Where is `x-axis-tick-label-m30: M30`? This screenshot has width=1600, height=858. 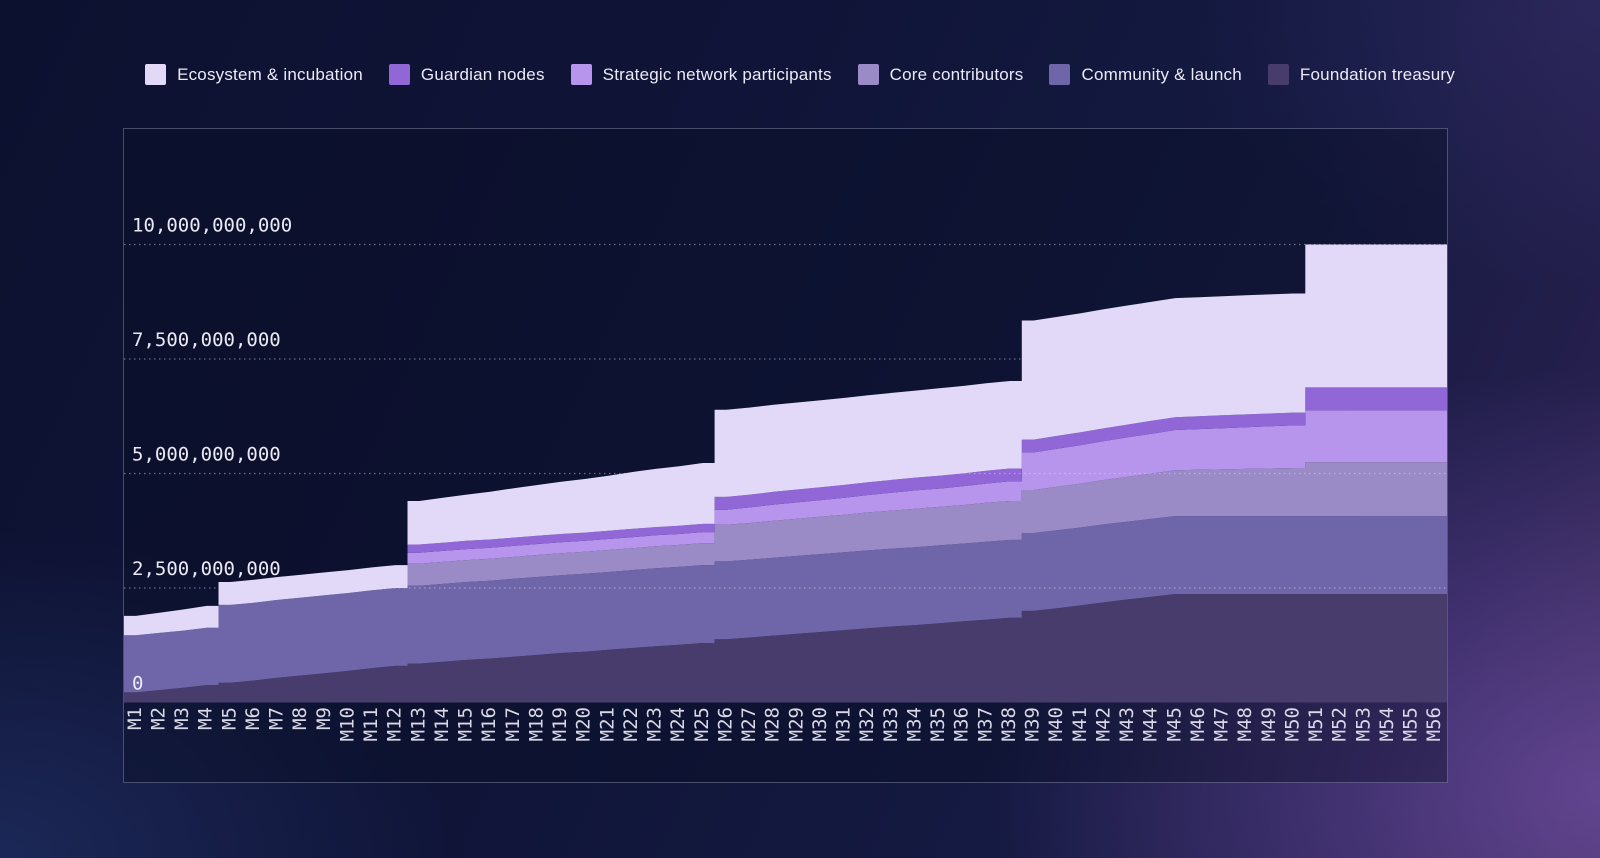
x-axis-tick-label-m30: M30 is located at coordinates (820, 724).